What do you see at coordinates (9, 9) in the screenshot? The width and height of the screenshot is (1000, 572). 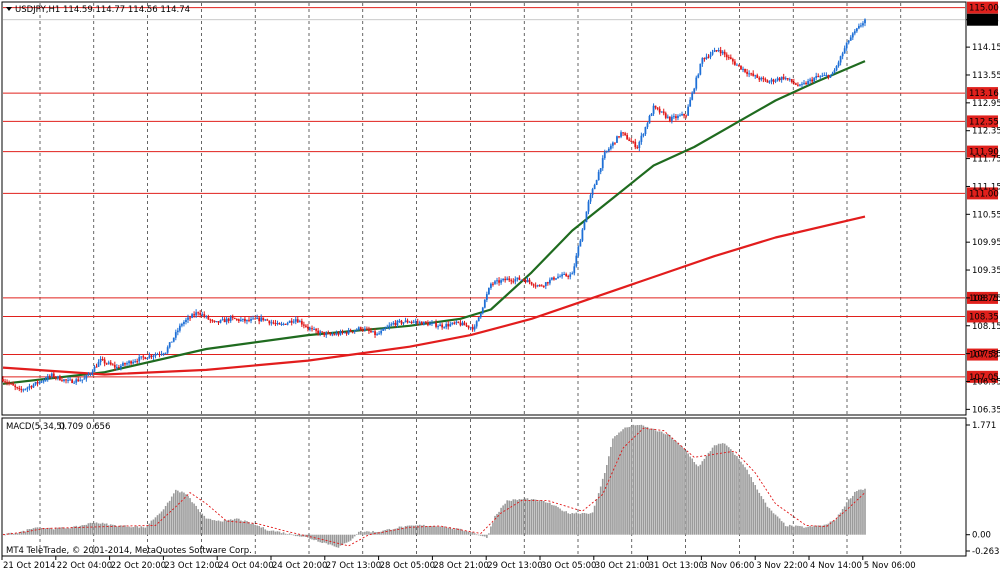 I see `dropdown-triangle-icon` at bounding box center [9, 9].